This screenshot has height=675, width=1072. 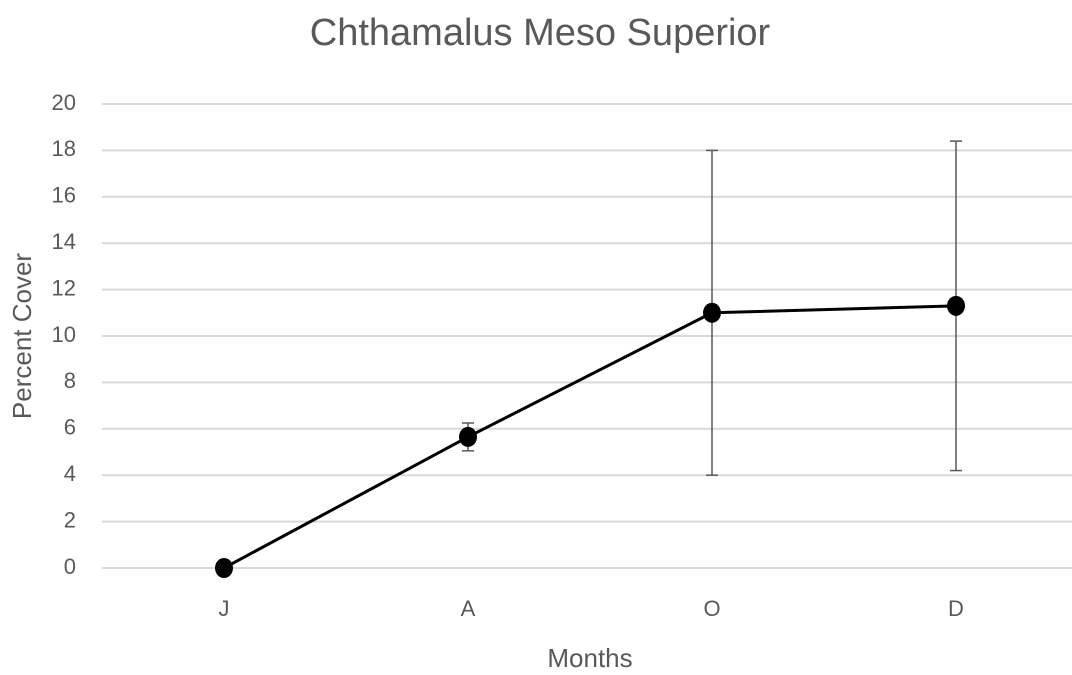 What do you see at coordinates (64, 195) in the screenshot?
I see `y-tick-label: 16` at bounding box center [64, 195].